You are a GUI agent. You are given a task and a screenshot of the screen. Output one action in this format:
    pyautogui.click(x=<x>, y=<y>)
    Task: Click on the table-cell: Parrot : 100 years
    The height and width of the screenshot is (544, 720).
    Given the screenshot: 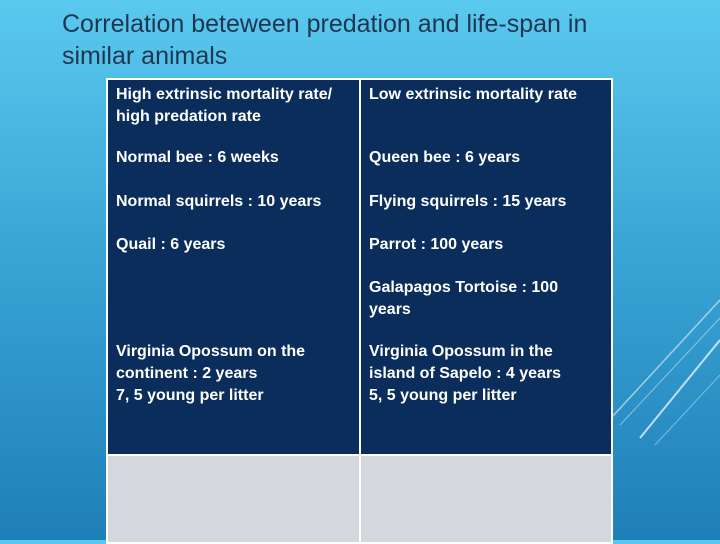 What is the action you would take?
    pyautogui.click(x=486, y=251)
    